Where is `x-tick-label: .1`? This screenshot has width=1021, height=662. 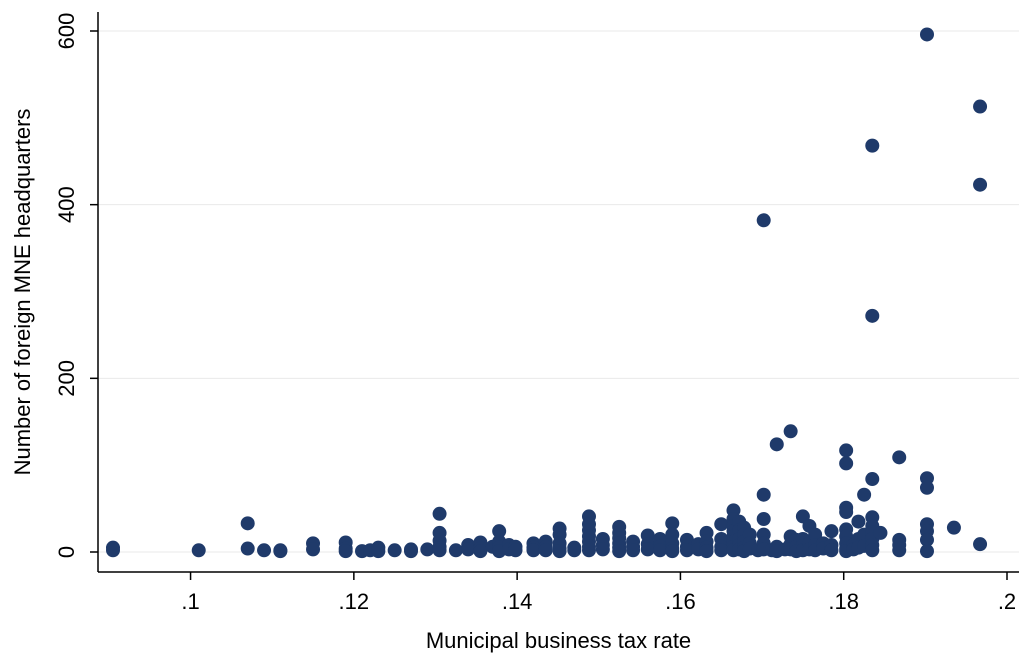
x-tick-label: .1 is located at coordinates (190, 601).